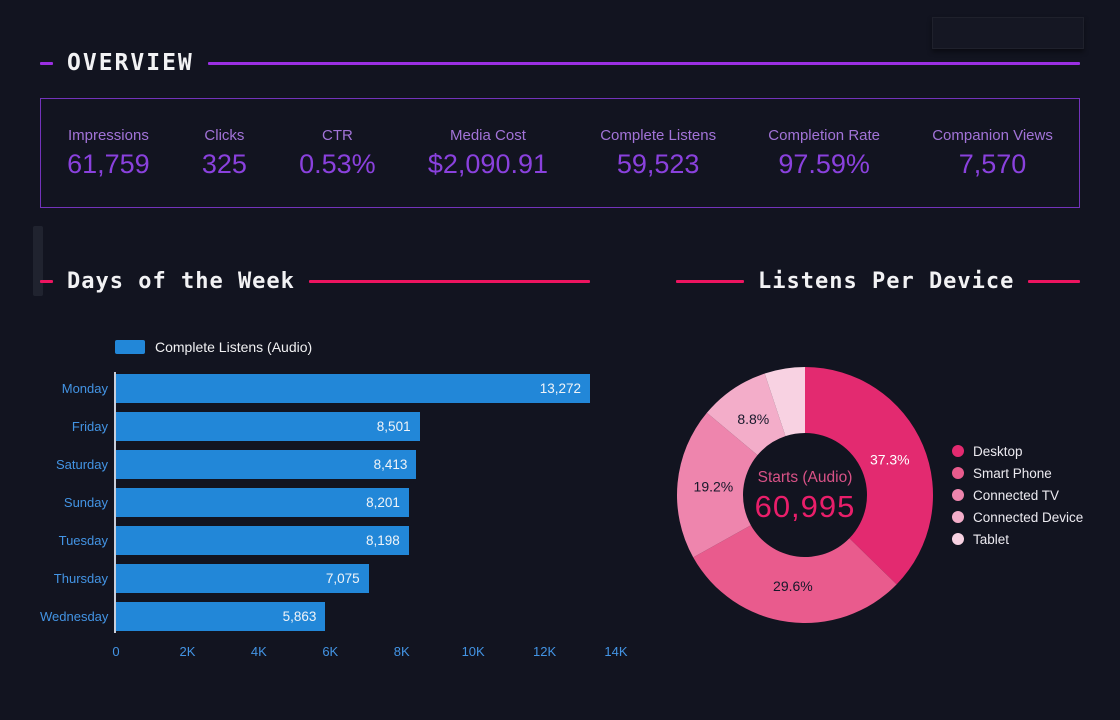 Image resolution: width=1120 pixels, height=720 pixels. Describe the element at coordinates (560, 388) in the screenshot. I see `bar-value-label: 13,272` at that location.